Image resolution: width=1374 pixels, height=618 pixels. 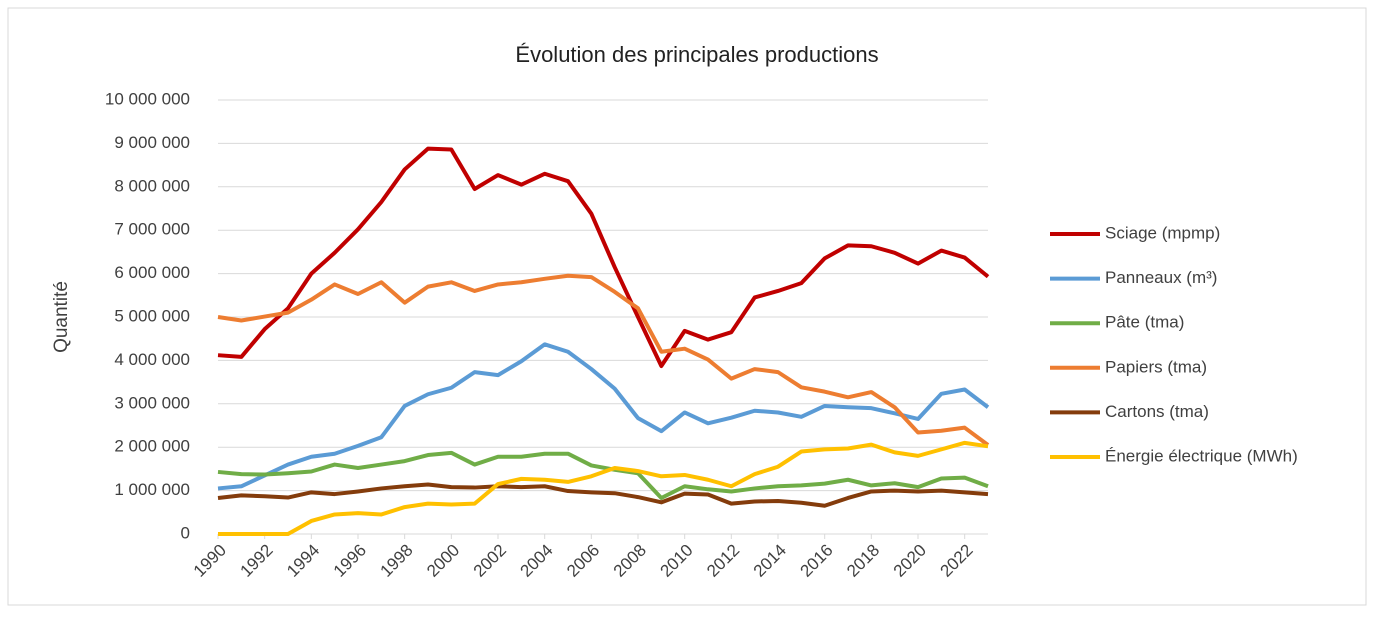 I want to click on y-tick-label: 0, so click(x=185, y=532).